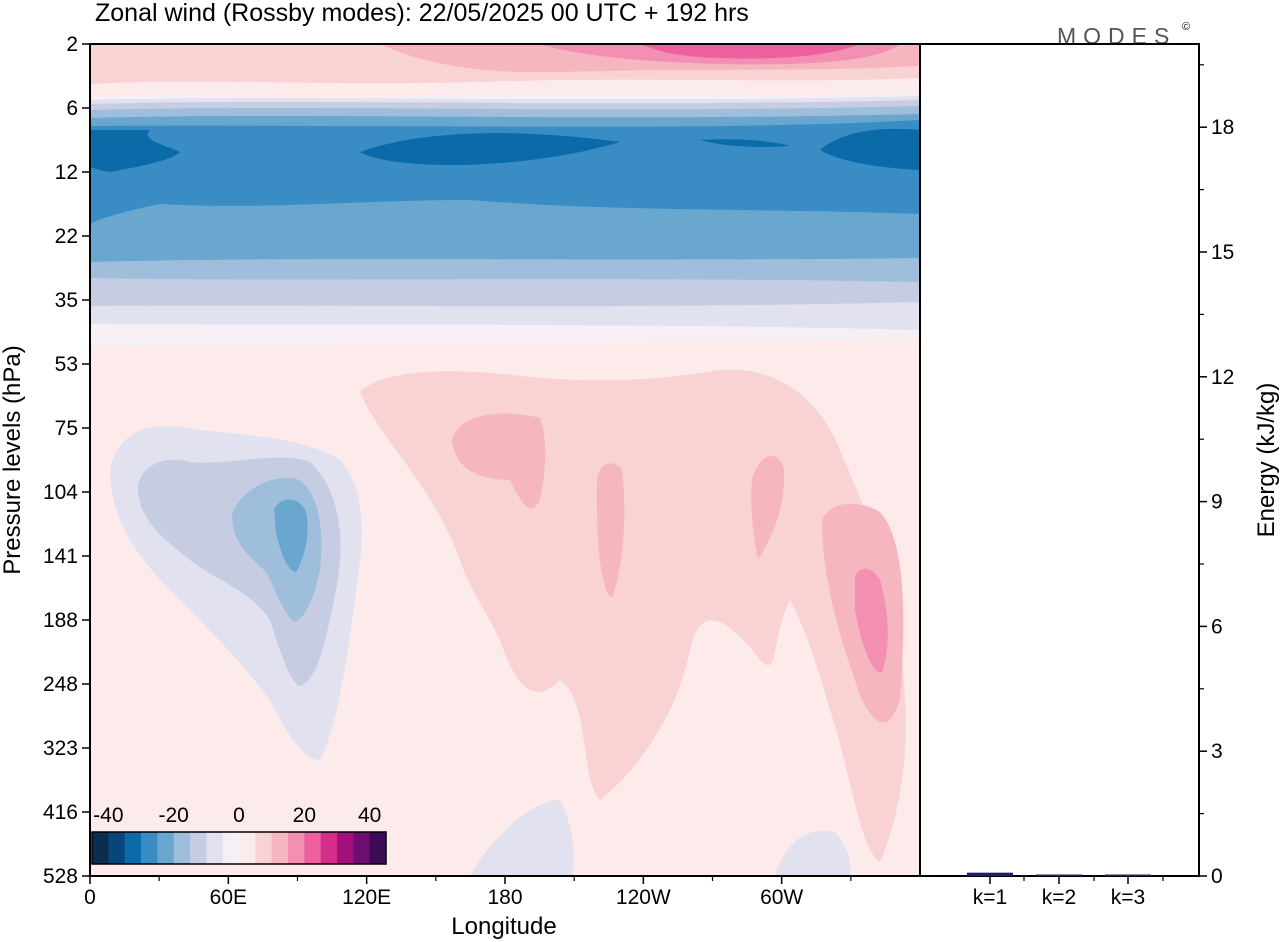  What do you see at coordinates (60, 492) in the screenshot?
I see `y-tick-label: 104` at bounding box center [60, 492].